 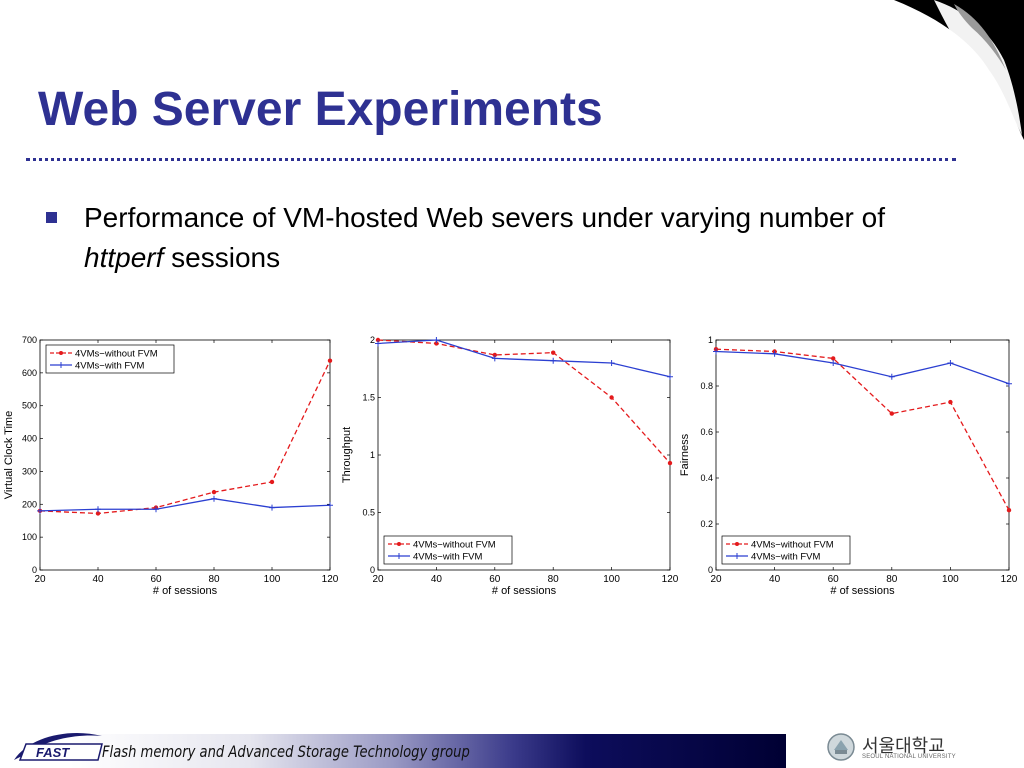 I want to click on chart1-y-tick-label: 1, so click(x=372, y=455).